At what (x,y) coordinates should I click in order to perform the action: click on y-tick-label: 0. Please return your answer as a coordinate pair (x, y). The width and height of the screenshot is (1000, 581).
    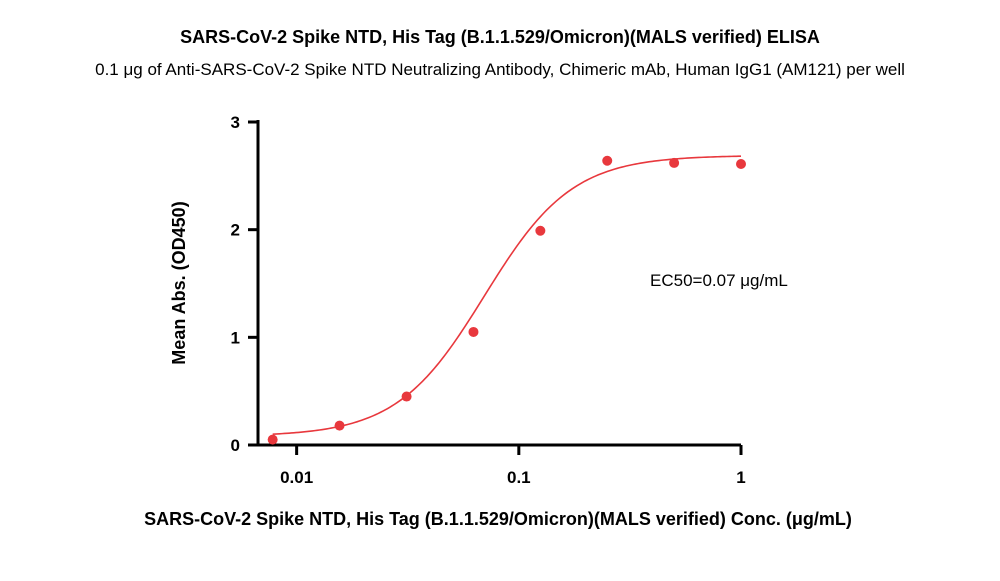
    Looking at the image, I should click on (235, 445).